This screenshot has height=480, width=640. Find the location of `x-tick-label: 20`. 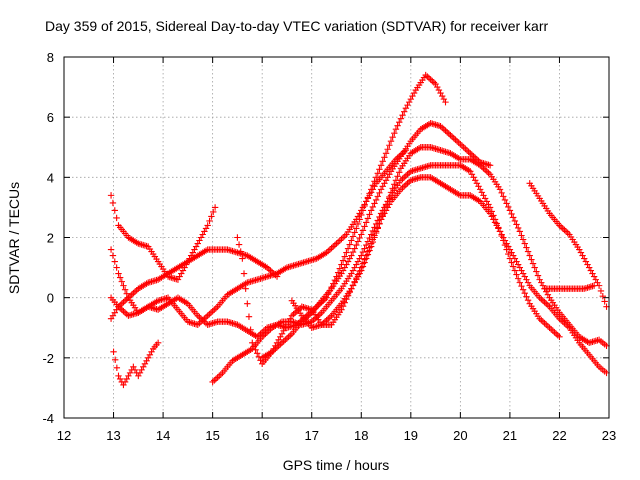

x-tick-label: 20 is located at coordinates (460, 435).